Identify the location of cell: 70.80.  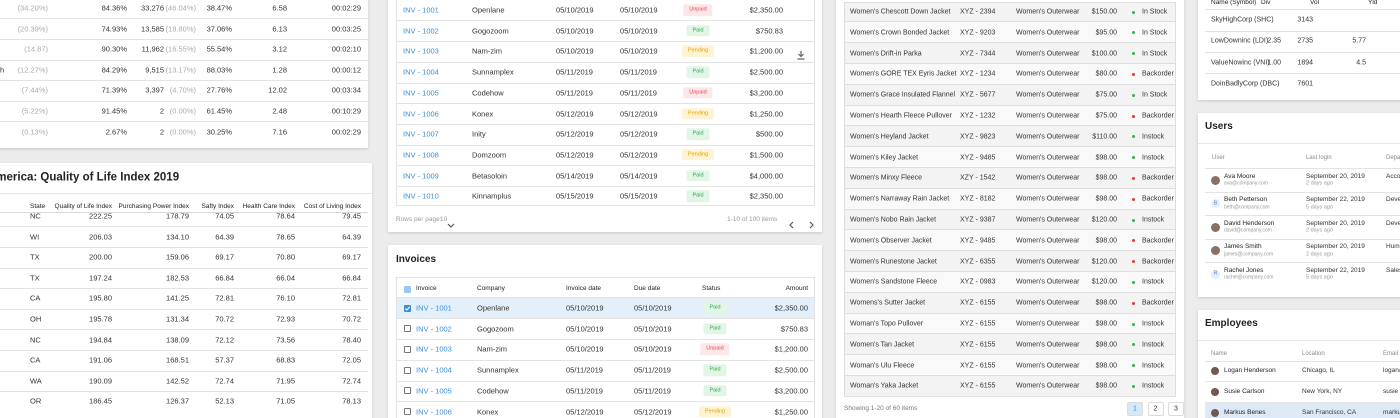
(285, 257).